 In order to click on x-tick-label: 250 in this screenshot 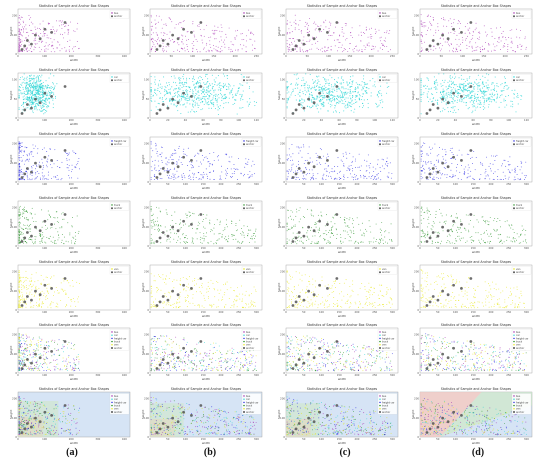, I will do `click(238, 184)`.